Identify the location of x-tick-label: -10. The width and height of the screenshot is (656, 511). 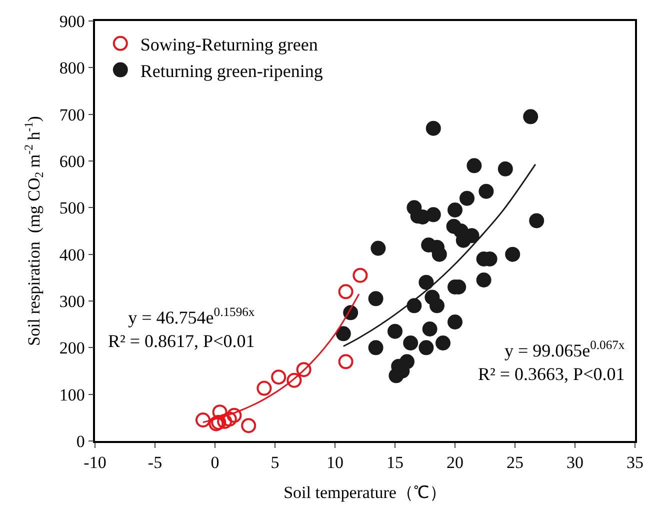
(95, 462).